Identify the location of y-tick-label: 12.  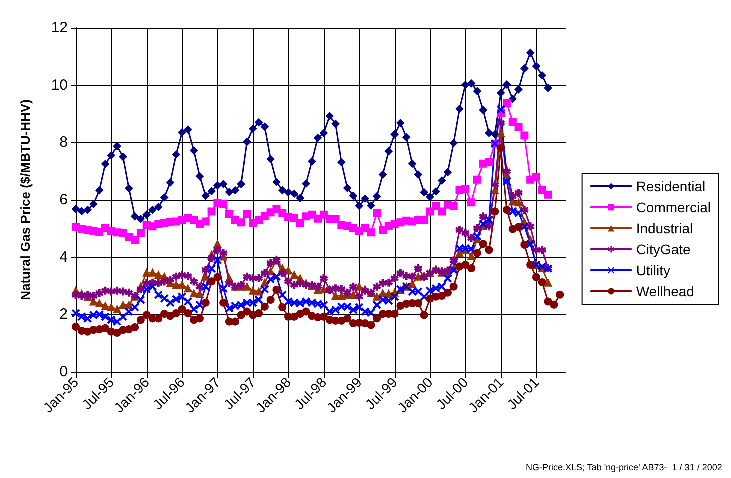
(59, 28).